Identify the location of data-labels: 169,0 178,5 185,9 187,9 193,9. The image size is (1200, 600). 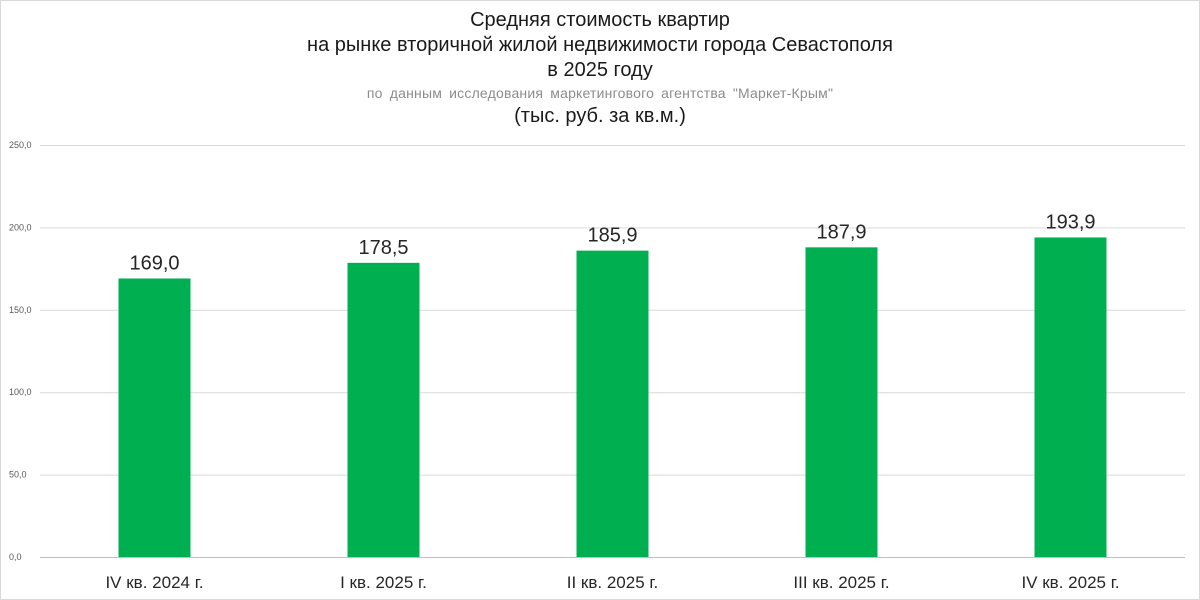
(612, 242).